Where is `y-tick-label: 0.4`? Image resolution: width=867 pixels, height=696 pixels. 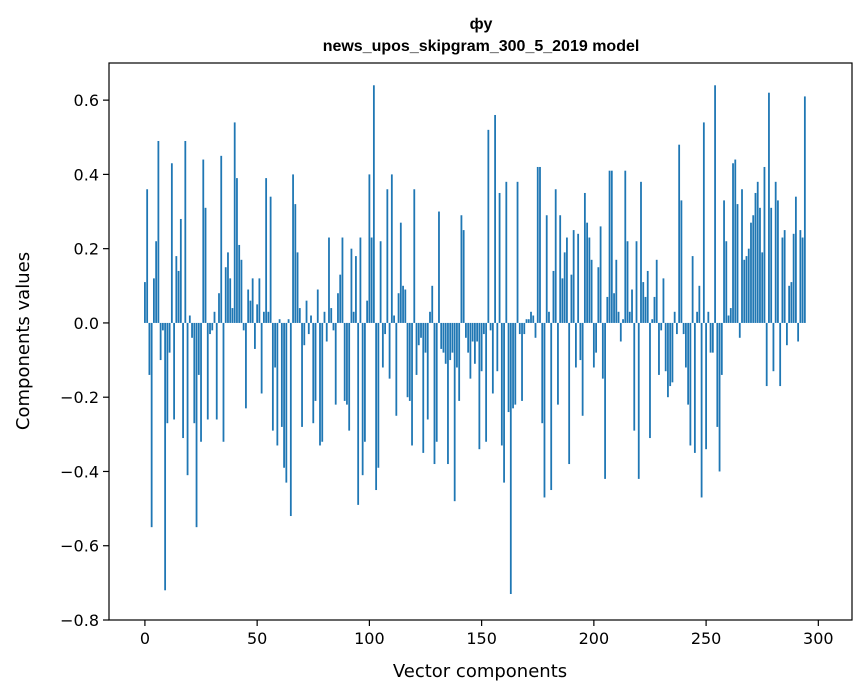
y-tick-label: 0.4 is located at coordinates (86, 174).